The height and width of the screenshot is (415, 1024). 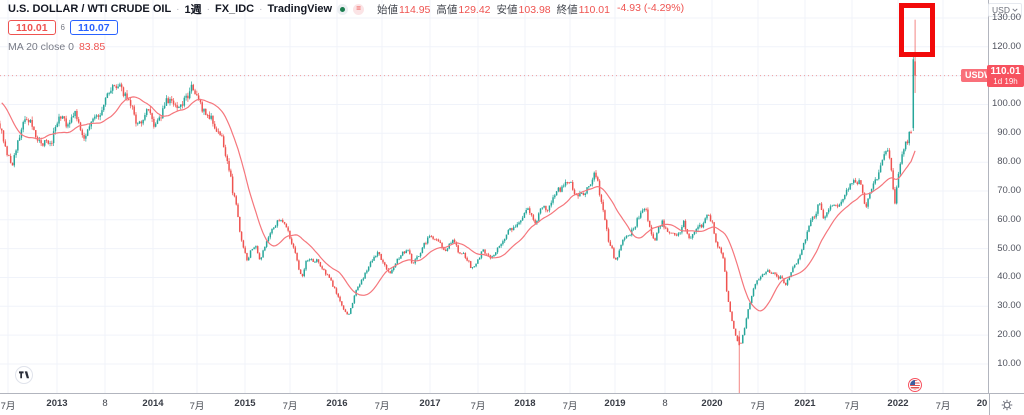 What do you see at coordinates (974, 75) in the screenshot?
I see `symbol-price-label: USDWTI` at bounding box center [974, 75].